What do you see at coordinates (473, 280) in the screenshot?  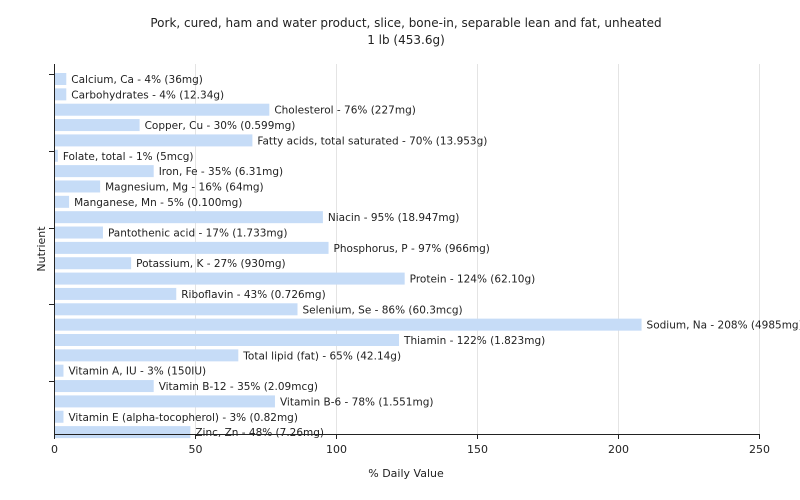 I see `bar-label: Protein - 124% (62.10g)` at bounding box center [473, 280].